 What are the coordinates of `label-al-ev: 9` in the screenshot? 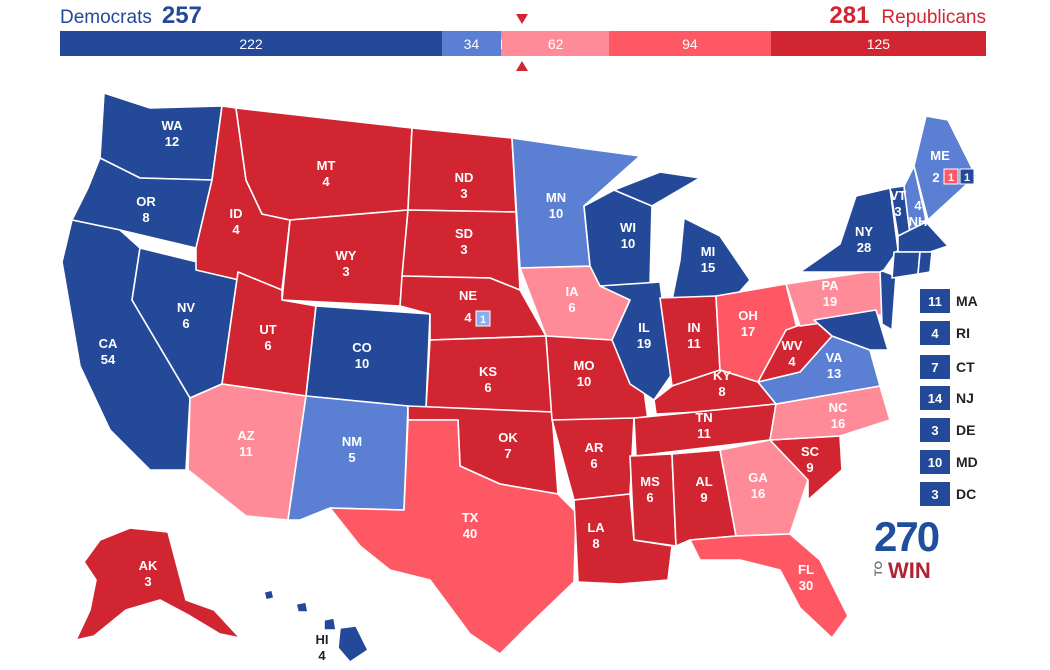 It's located at (703, 497).